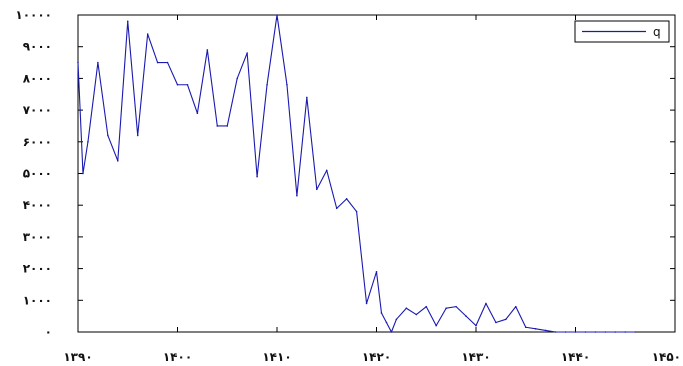 This screenshot has height=366, width=683. What do you see at coordinates (37, 47) in the screenshot?
I see `y-tick-label: ۹۰۰۰` at bounding box center [37, 47].